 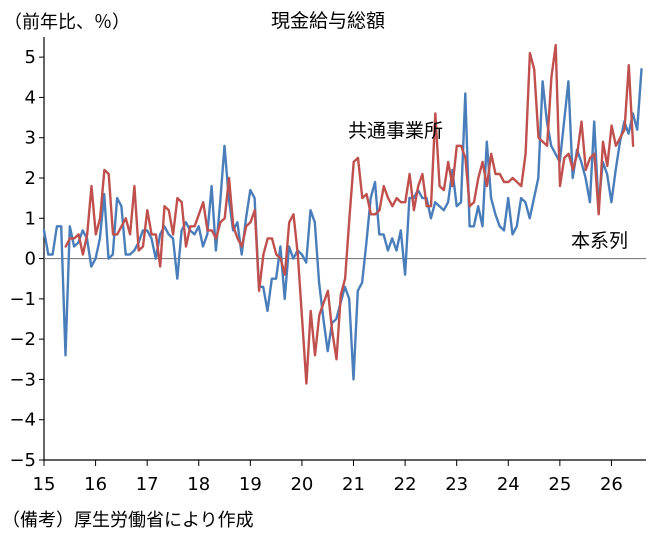 What do you see at coordinates (30, 138) in the screenshot?
I see `y-tick-label-8: 3` at bounding box center [30, 138].